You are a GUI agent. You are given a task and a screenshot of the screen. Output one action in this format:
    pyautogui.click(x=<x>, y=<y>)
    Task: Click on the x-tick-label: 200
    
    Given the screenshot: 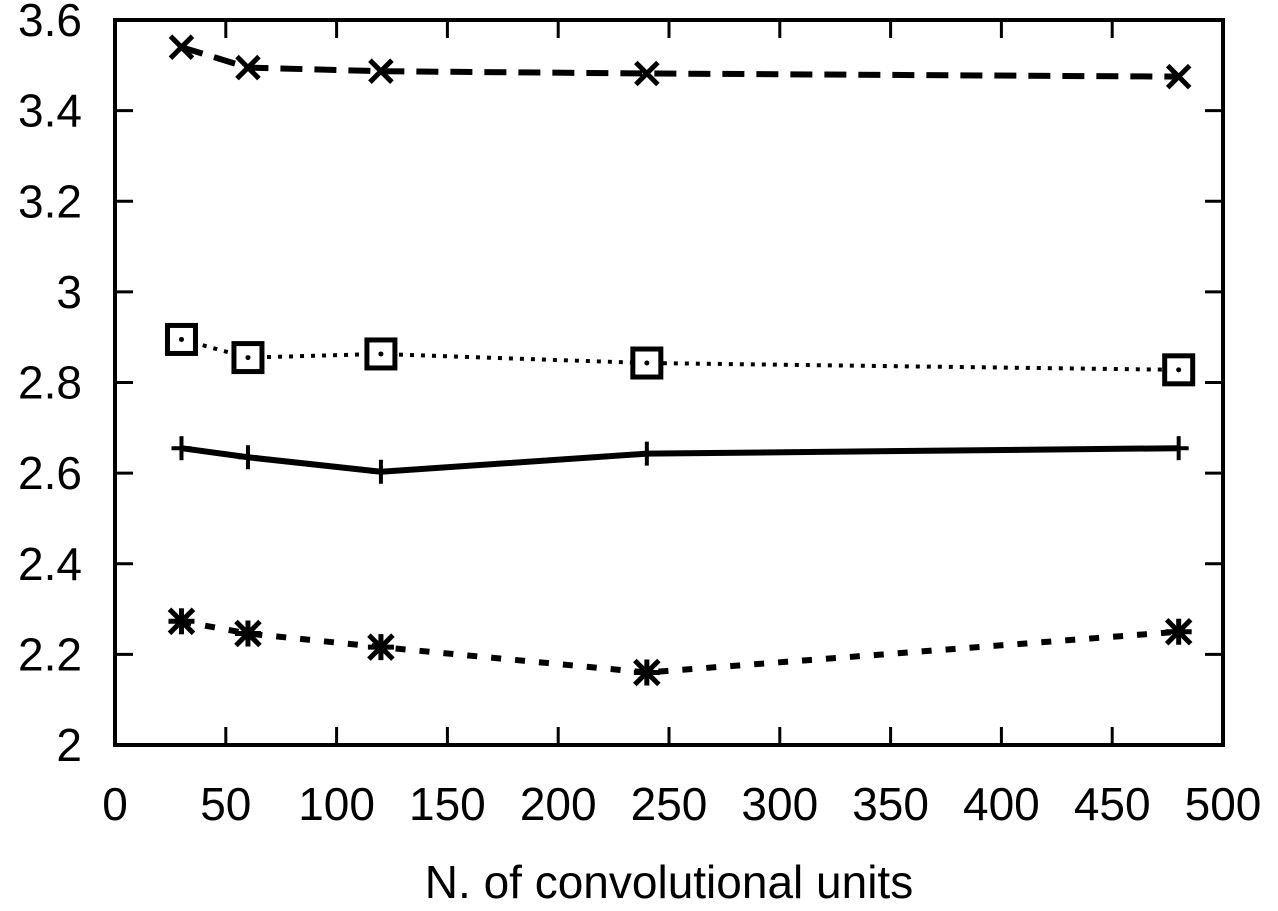 What is the action you would take?
    pyautogui.click(x=558, y=804)
    